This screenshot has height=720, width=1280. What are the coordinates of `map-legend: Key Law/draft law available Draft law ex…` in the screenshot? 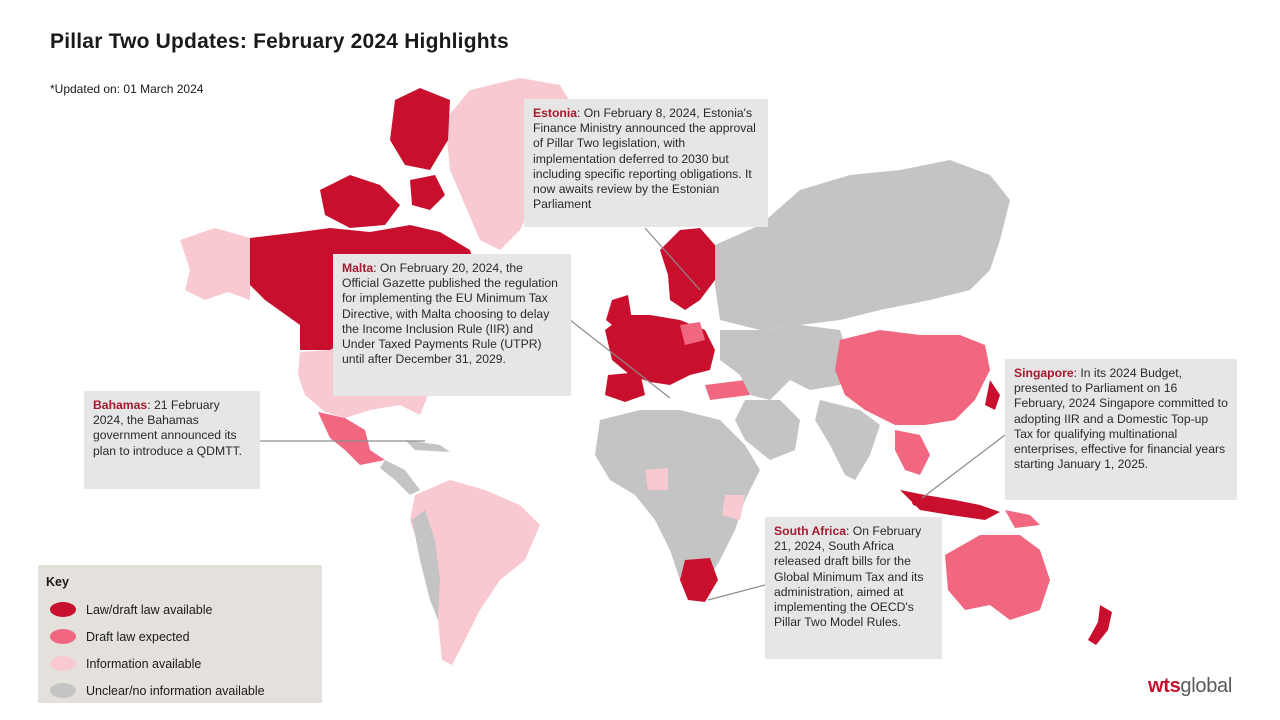 It's located at (180, 634).